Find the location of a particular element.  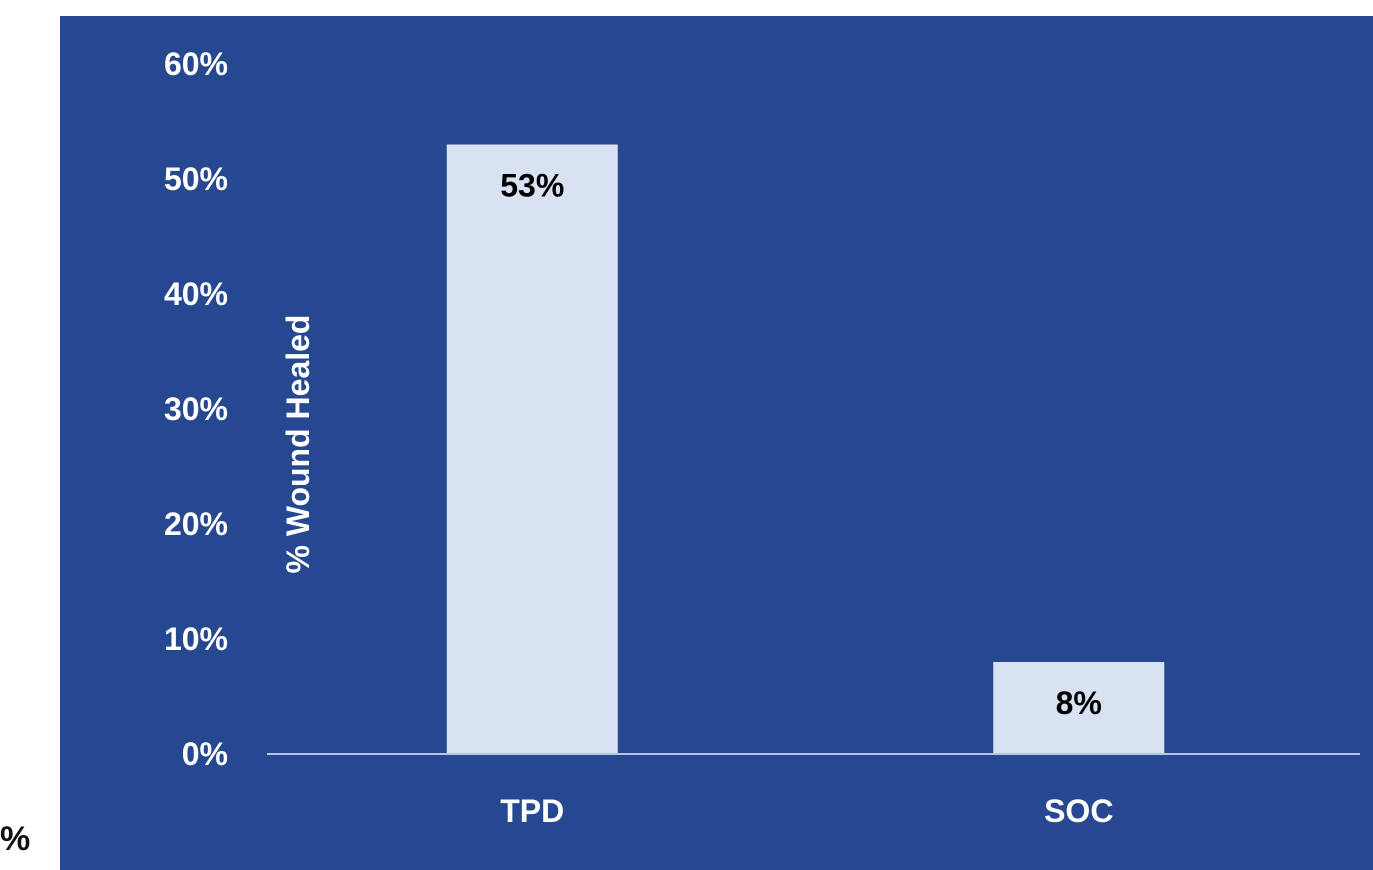

y-tick-label: 20% is located at coordinates (196, 524).